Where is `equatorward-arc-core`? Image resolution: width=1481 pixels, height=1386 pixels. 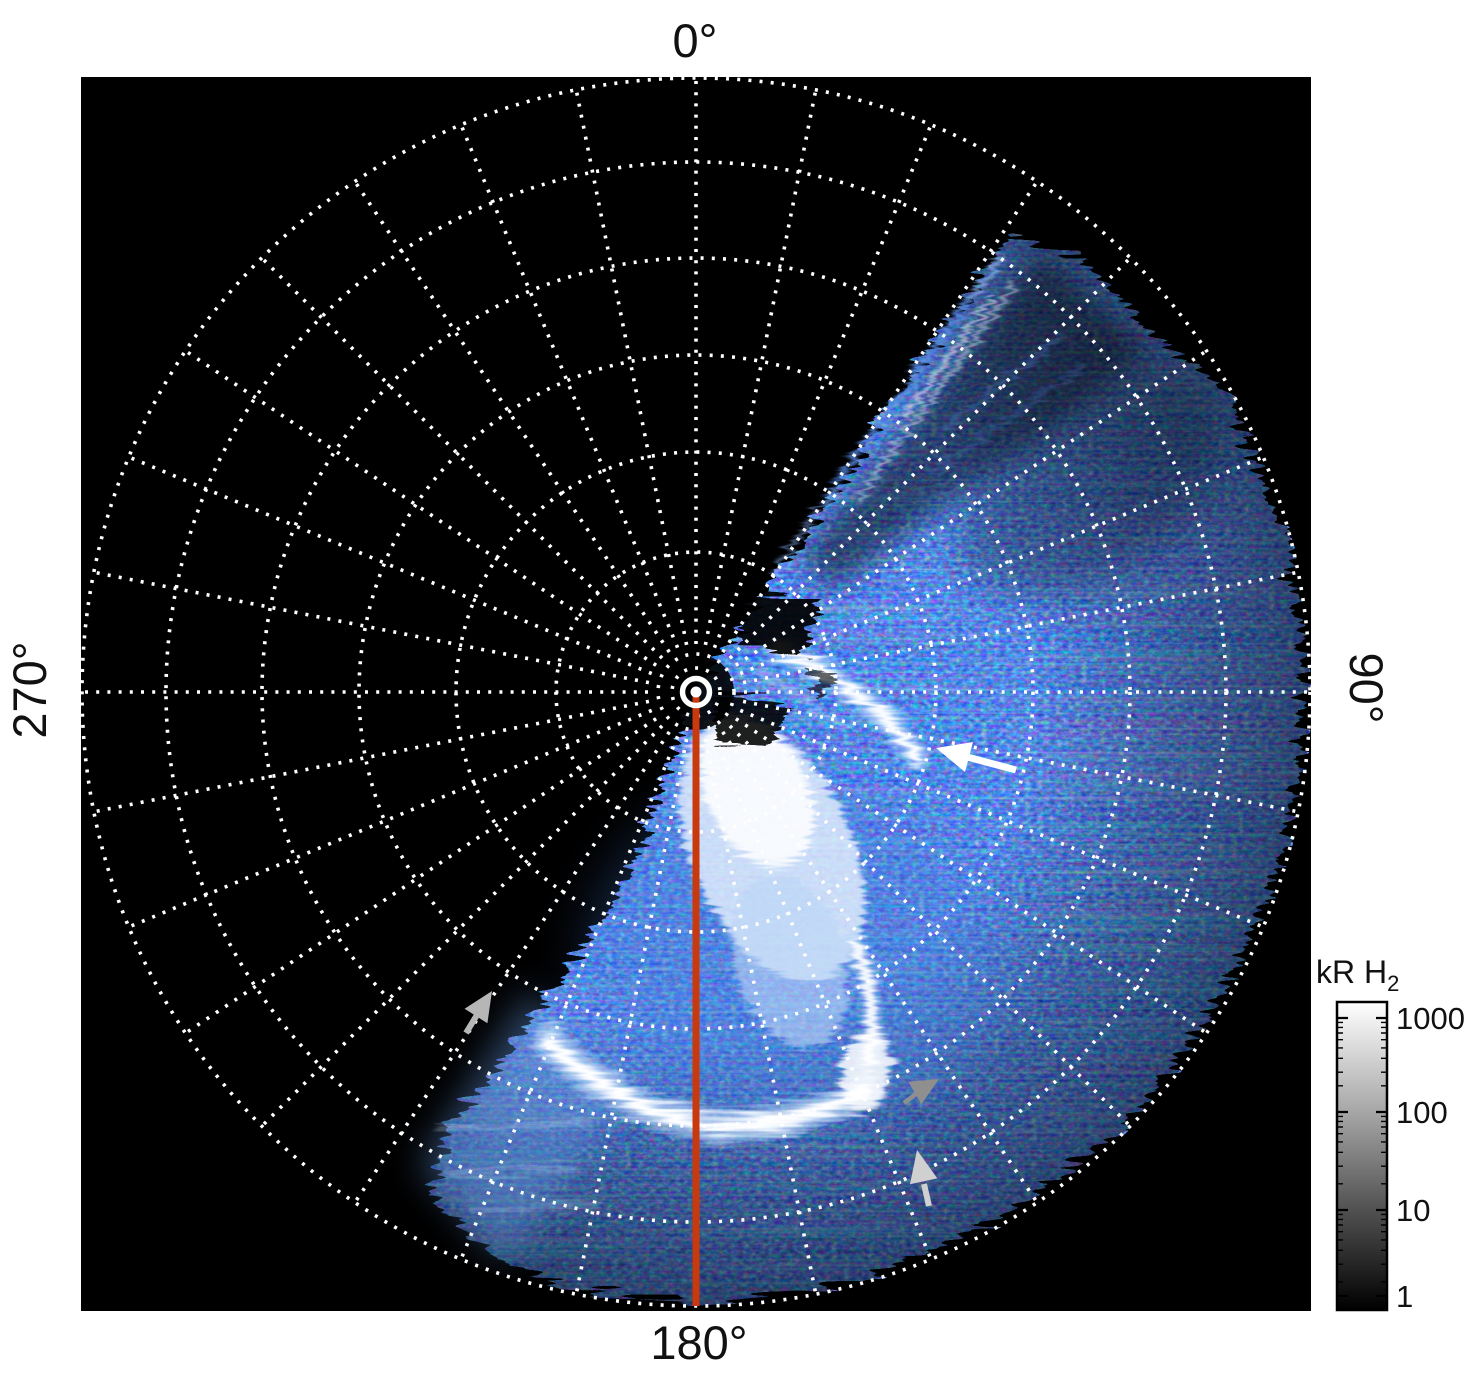
equatorward-arc-core is located at coordinates (706, 1084).